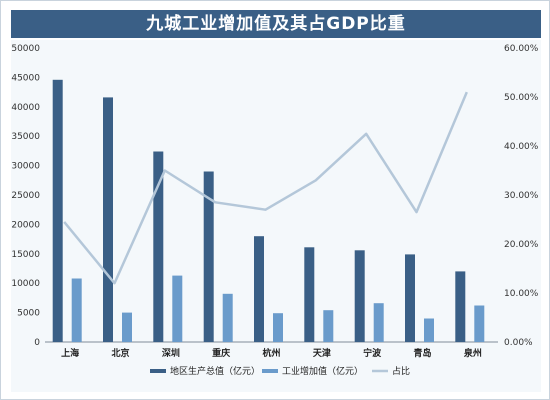 The width and height of the screenshot is (550, 400). What do you see at coordinates (25, 196) in the screenshot?
I see `y-left-tick-label: 25000` at bounding box center [25, 196].